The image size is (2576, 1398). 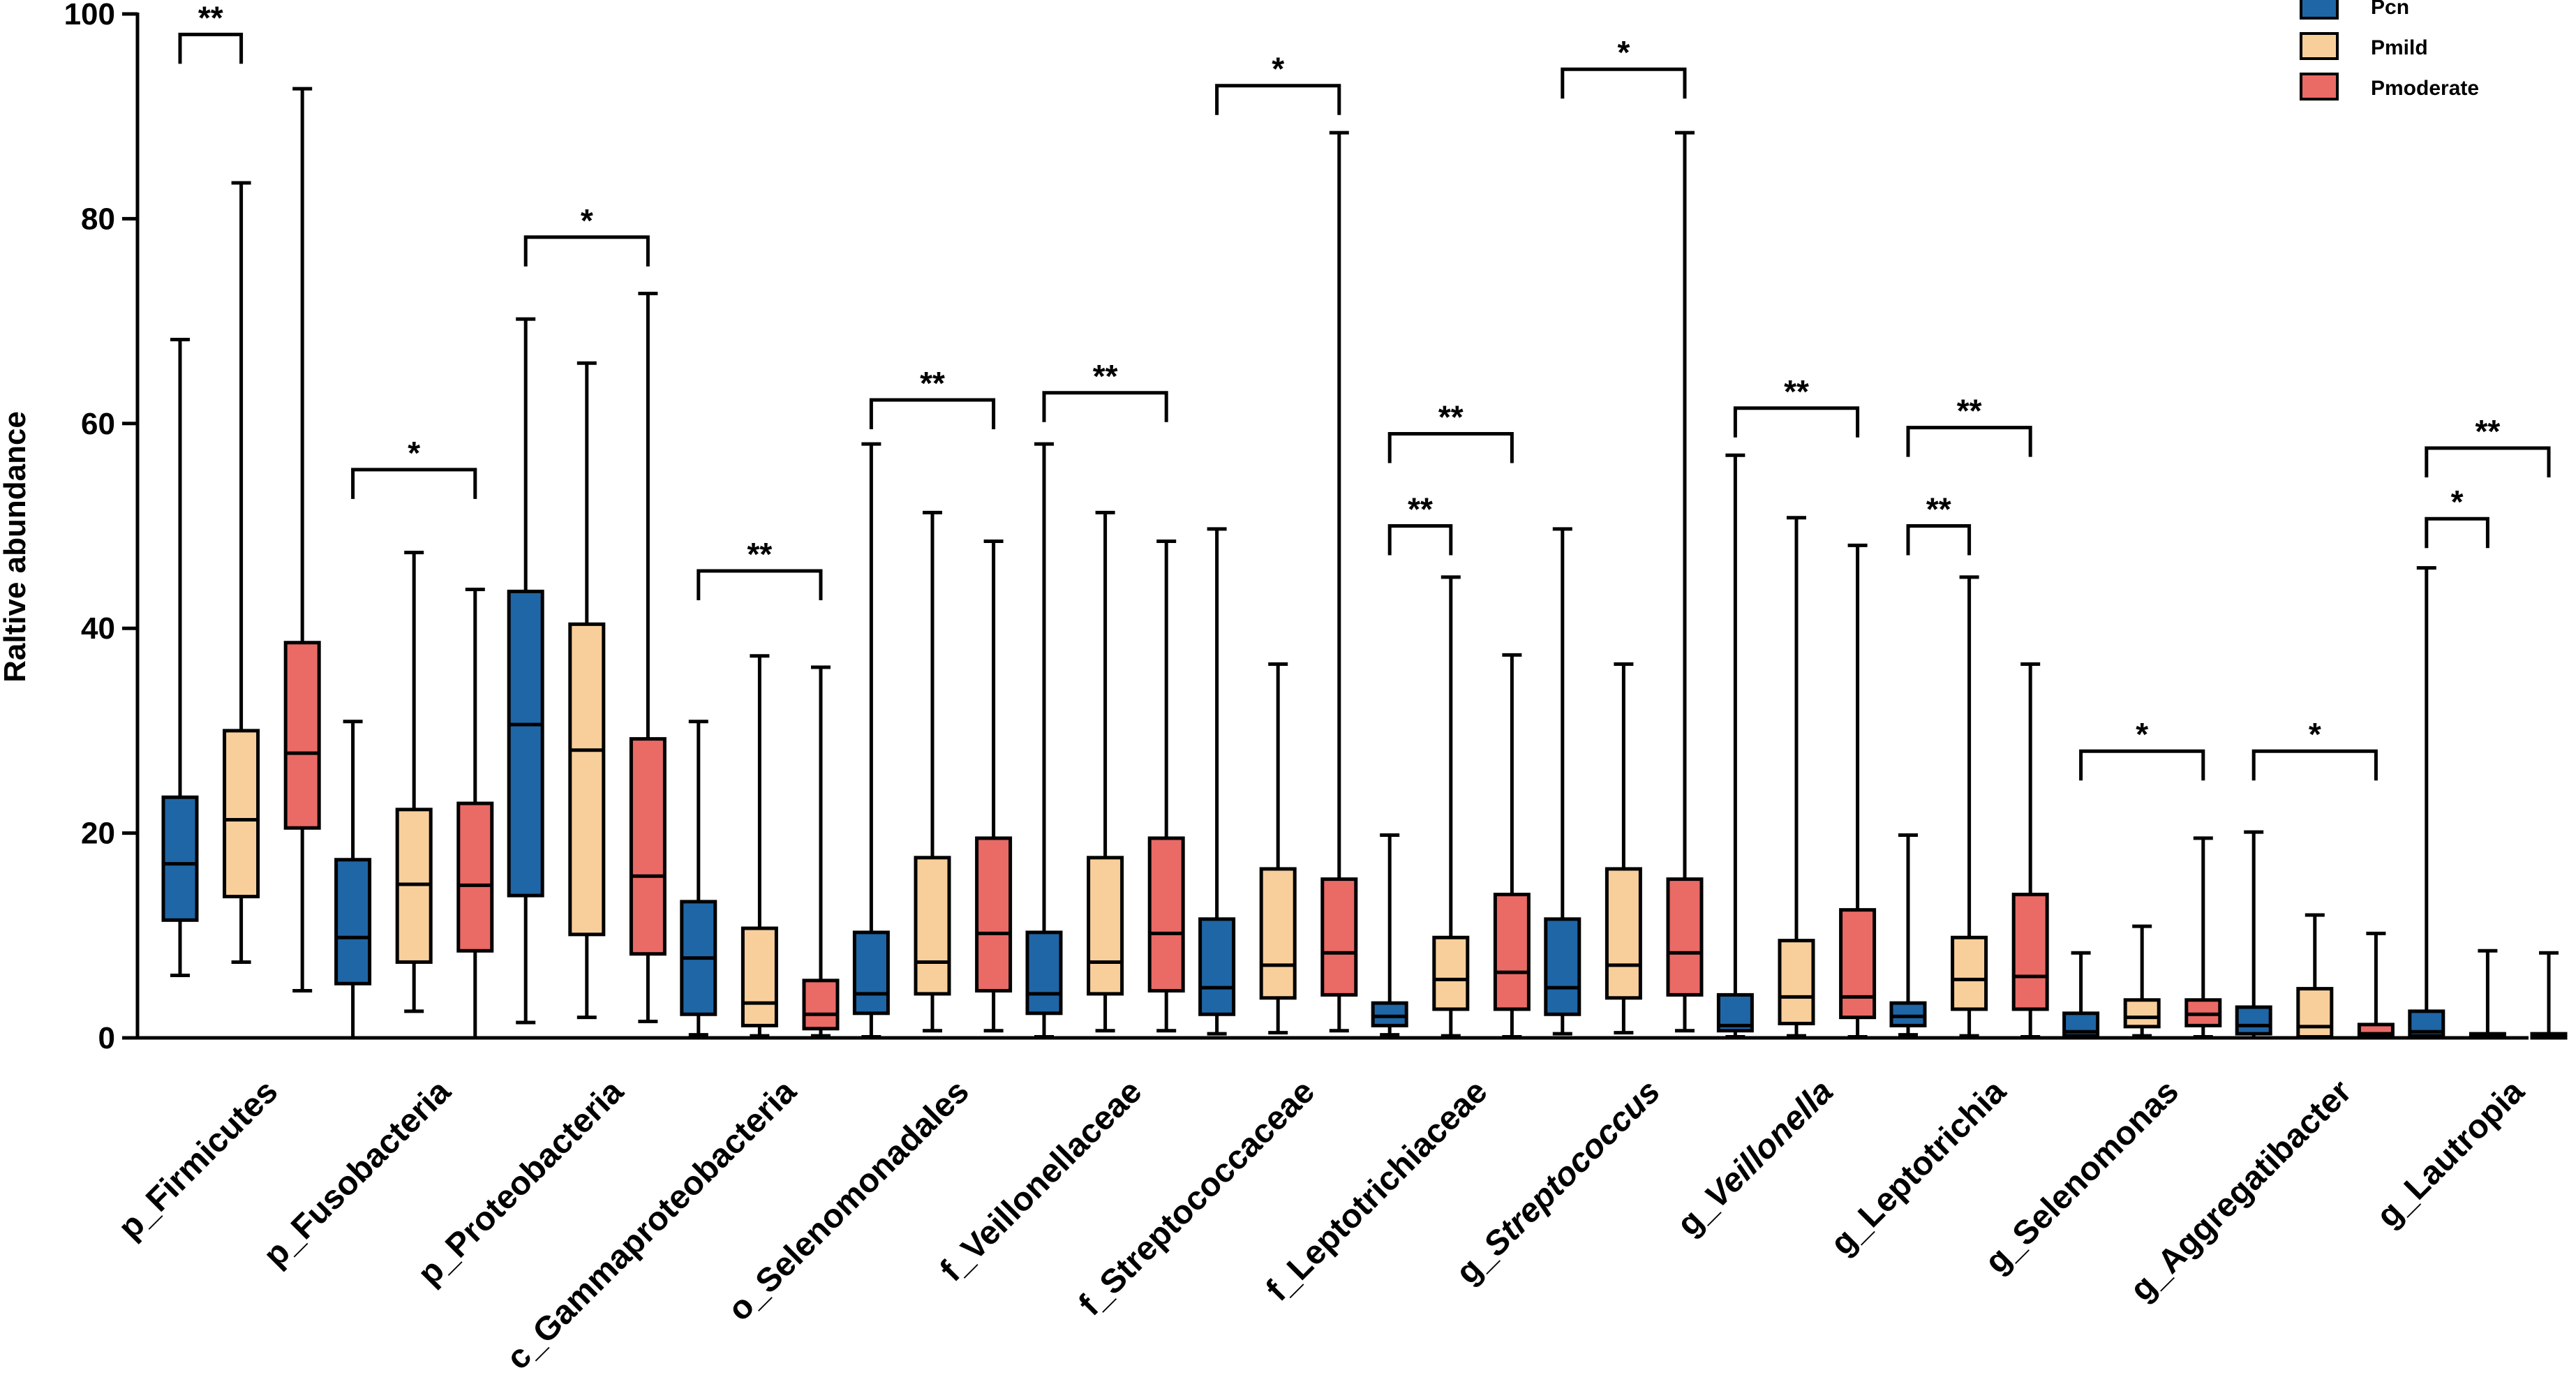 I want to click on x-tick-label: g_Leptotrichia, so click(x=1918, y=1168).